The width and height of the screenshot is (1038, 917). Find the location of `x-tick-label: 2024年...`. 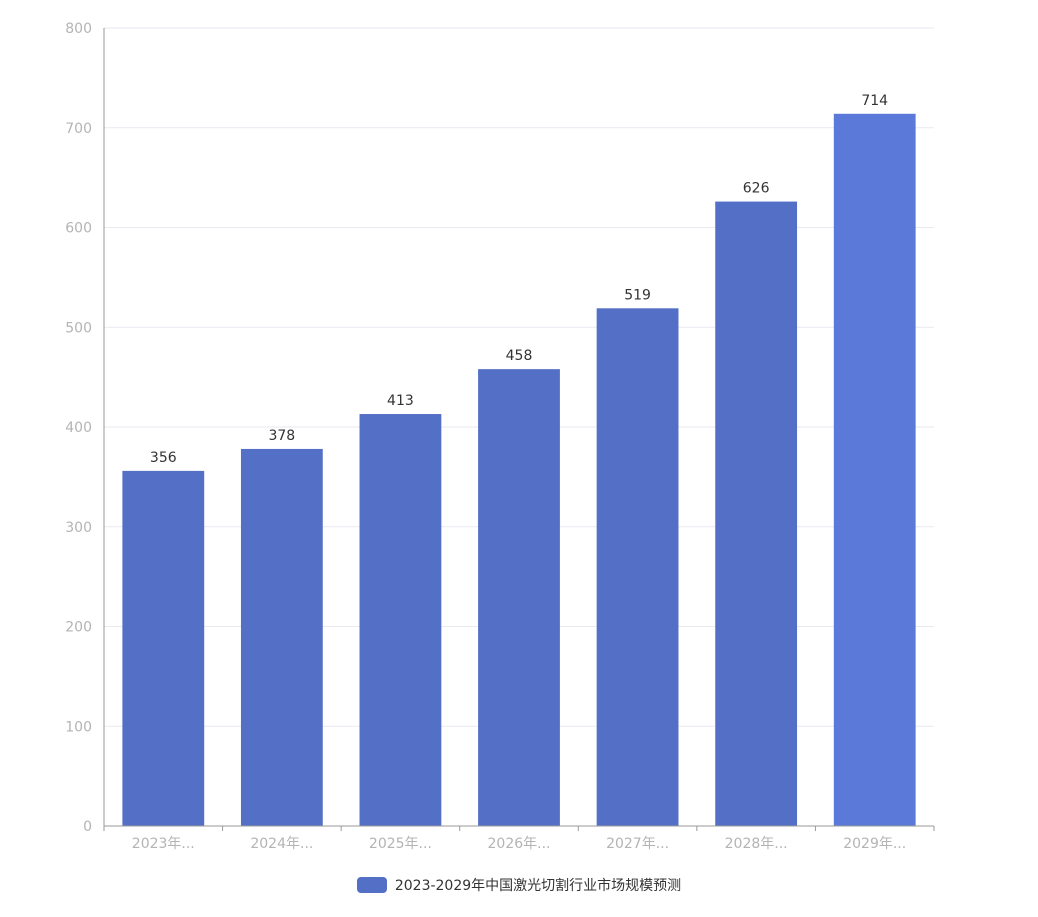

x-tick-label: 2024年... is located at coordinates (281, 844).